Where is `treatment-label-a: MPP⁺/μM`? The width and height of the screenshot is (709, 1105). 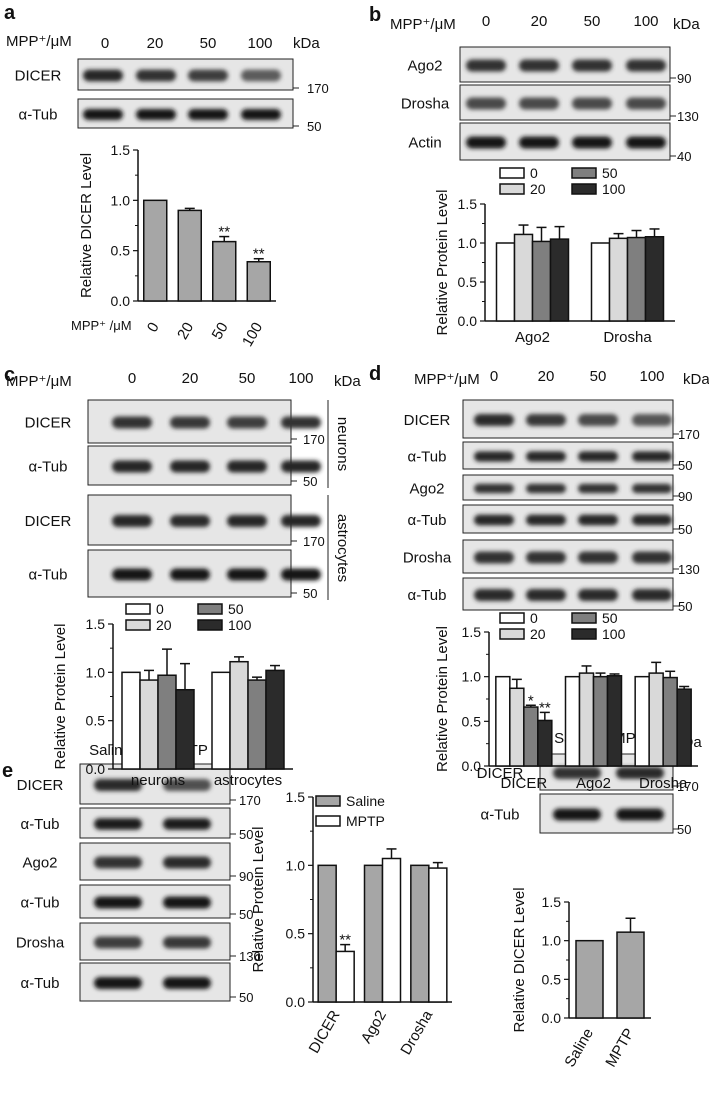 treatment-label-a: MPP⁺/μM is located at coordinates (39, 41).